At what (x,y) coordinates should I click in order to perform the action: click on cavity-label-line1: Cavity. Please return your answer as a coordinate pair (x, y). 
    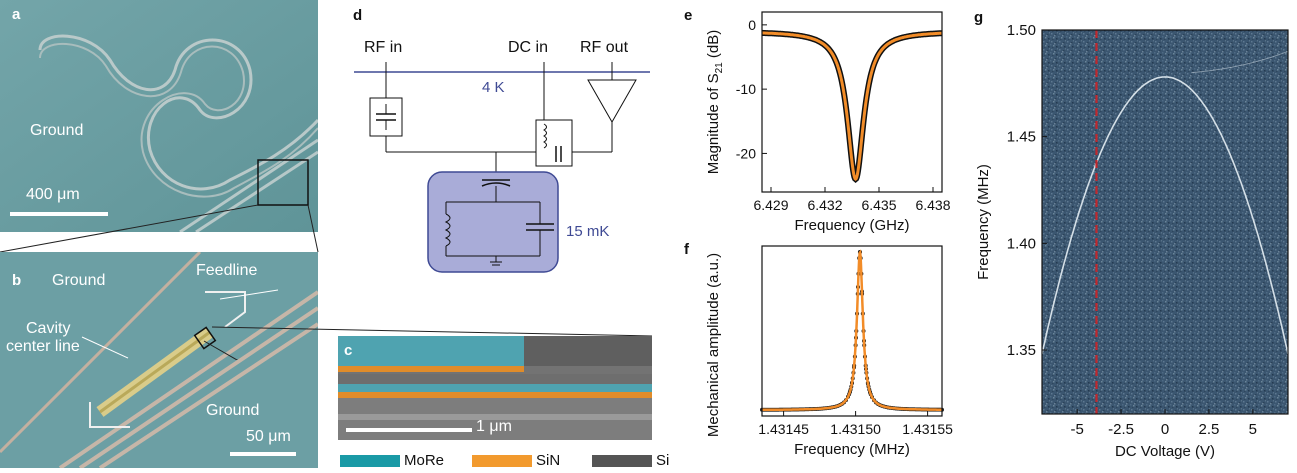
    Looking at the image, I should click on (48, 328).